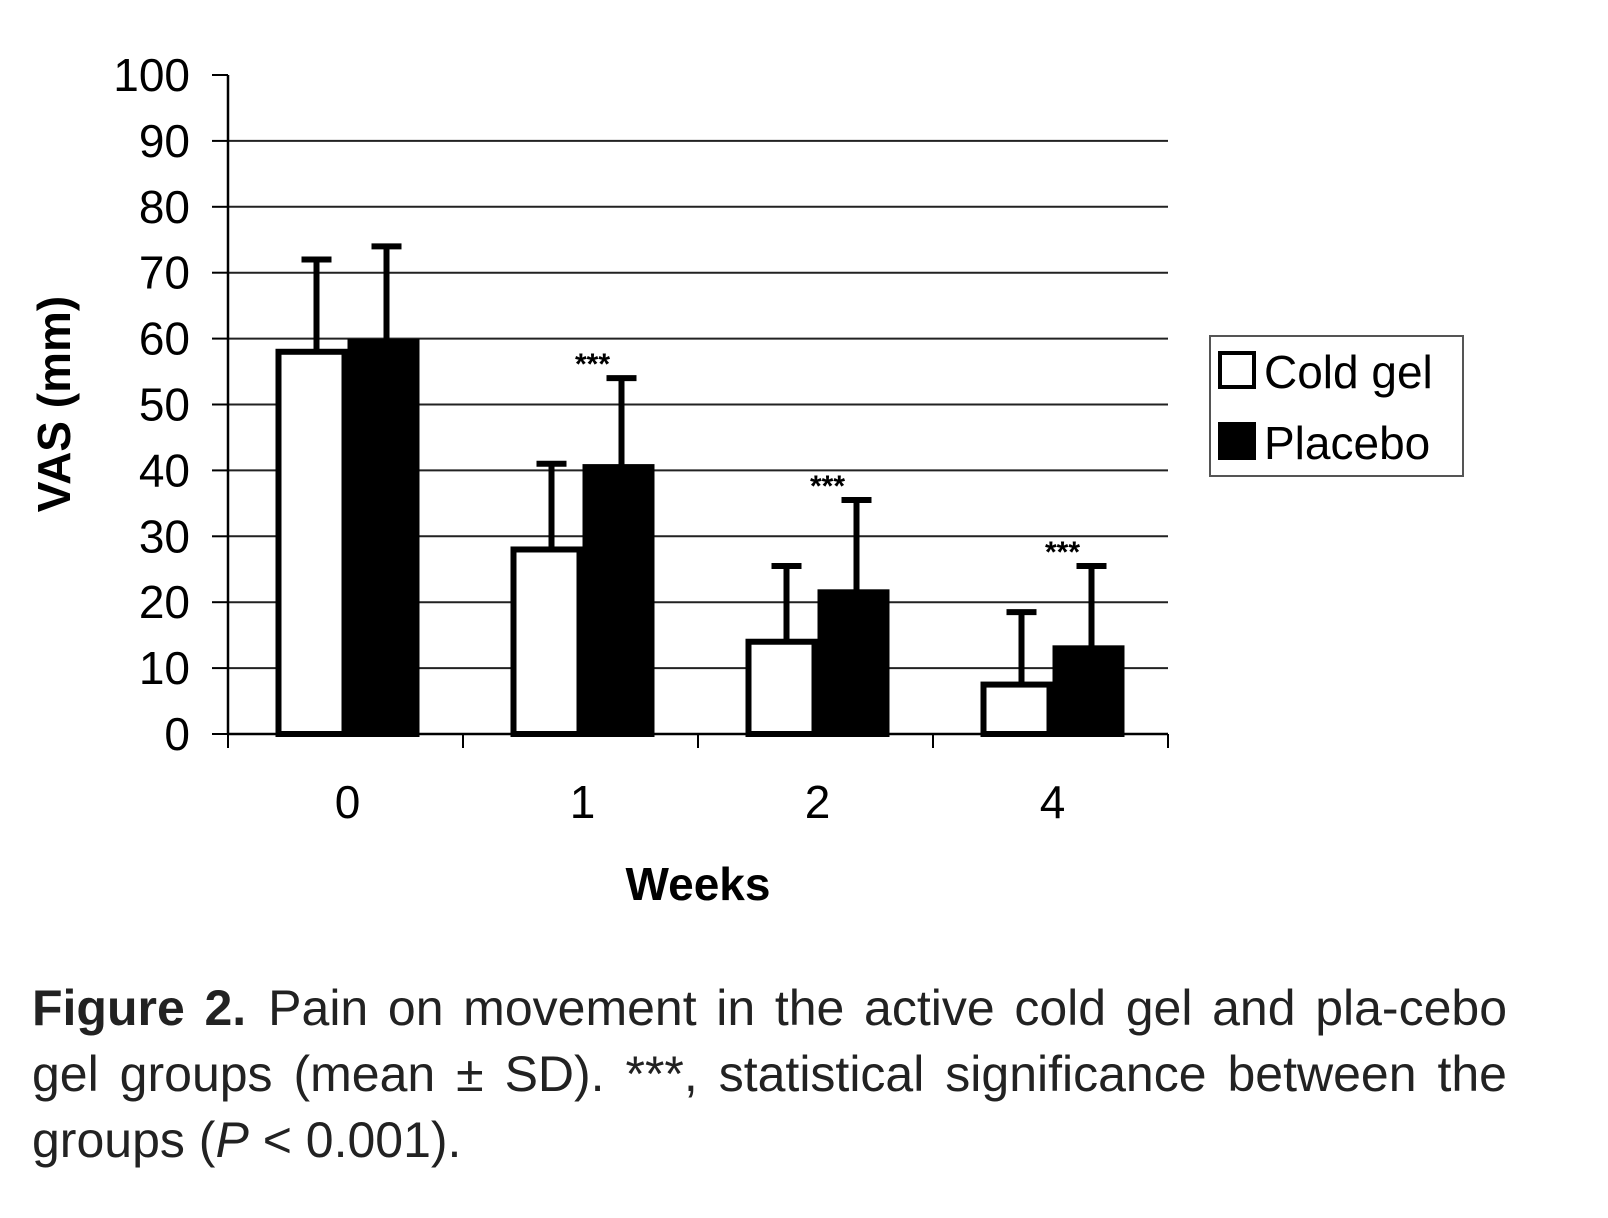  I want to click on x-tick-label: 1, so click(583, 802).